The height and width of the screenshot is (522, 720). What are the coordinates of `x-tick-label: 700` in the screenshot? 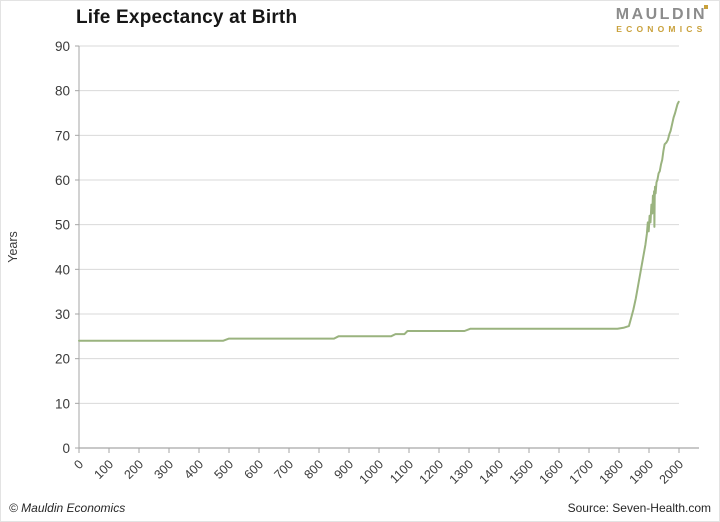 It's located at (283, 469).